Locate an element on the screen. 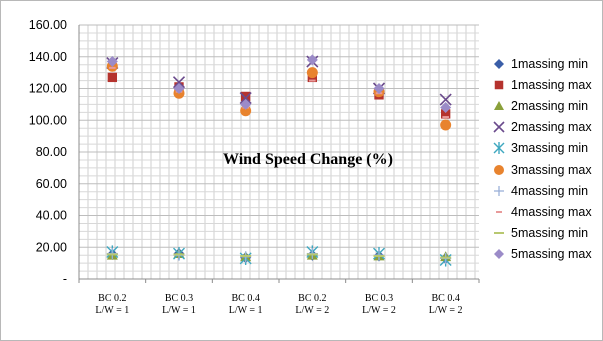 Image resolution: width=603 pixels, height=341 pixels. legend-item-3massing-max: 3massing max is located at coordinates (546, 169).